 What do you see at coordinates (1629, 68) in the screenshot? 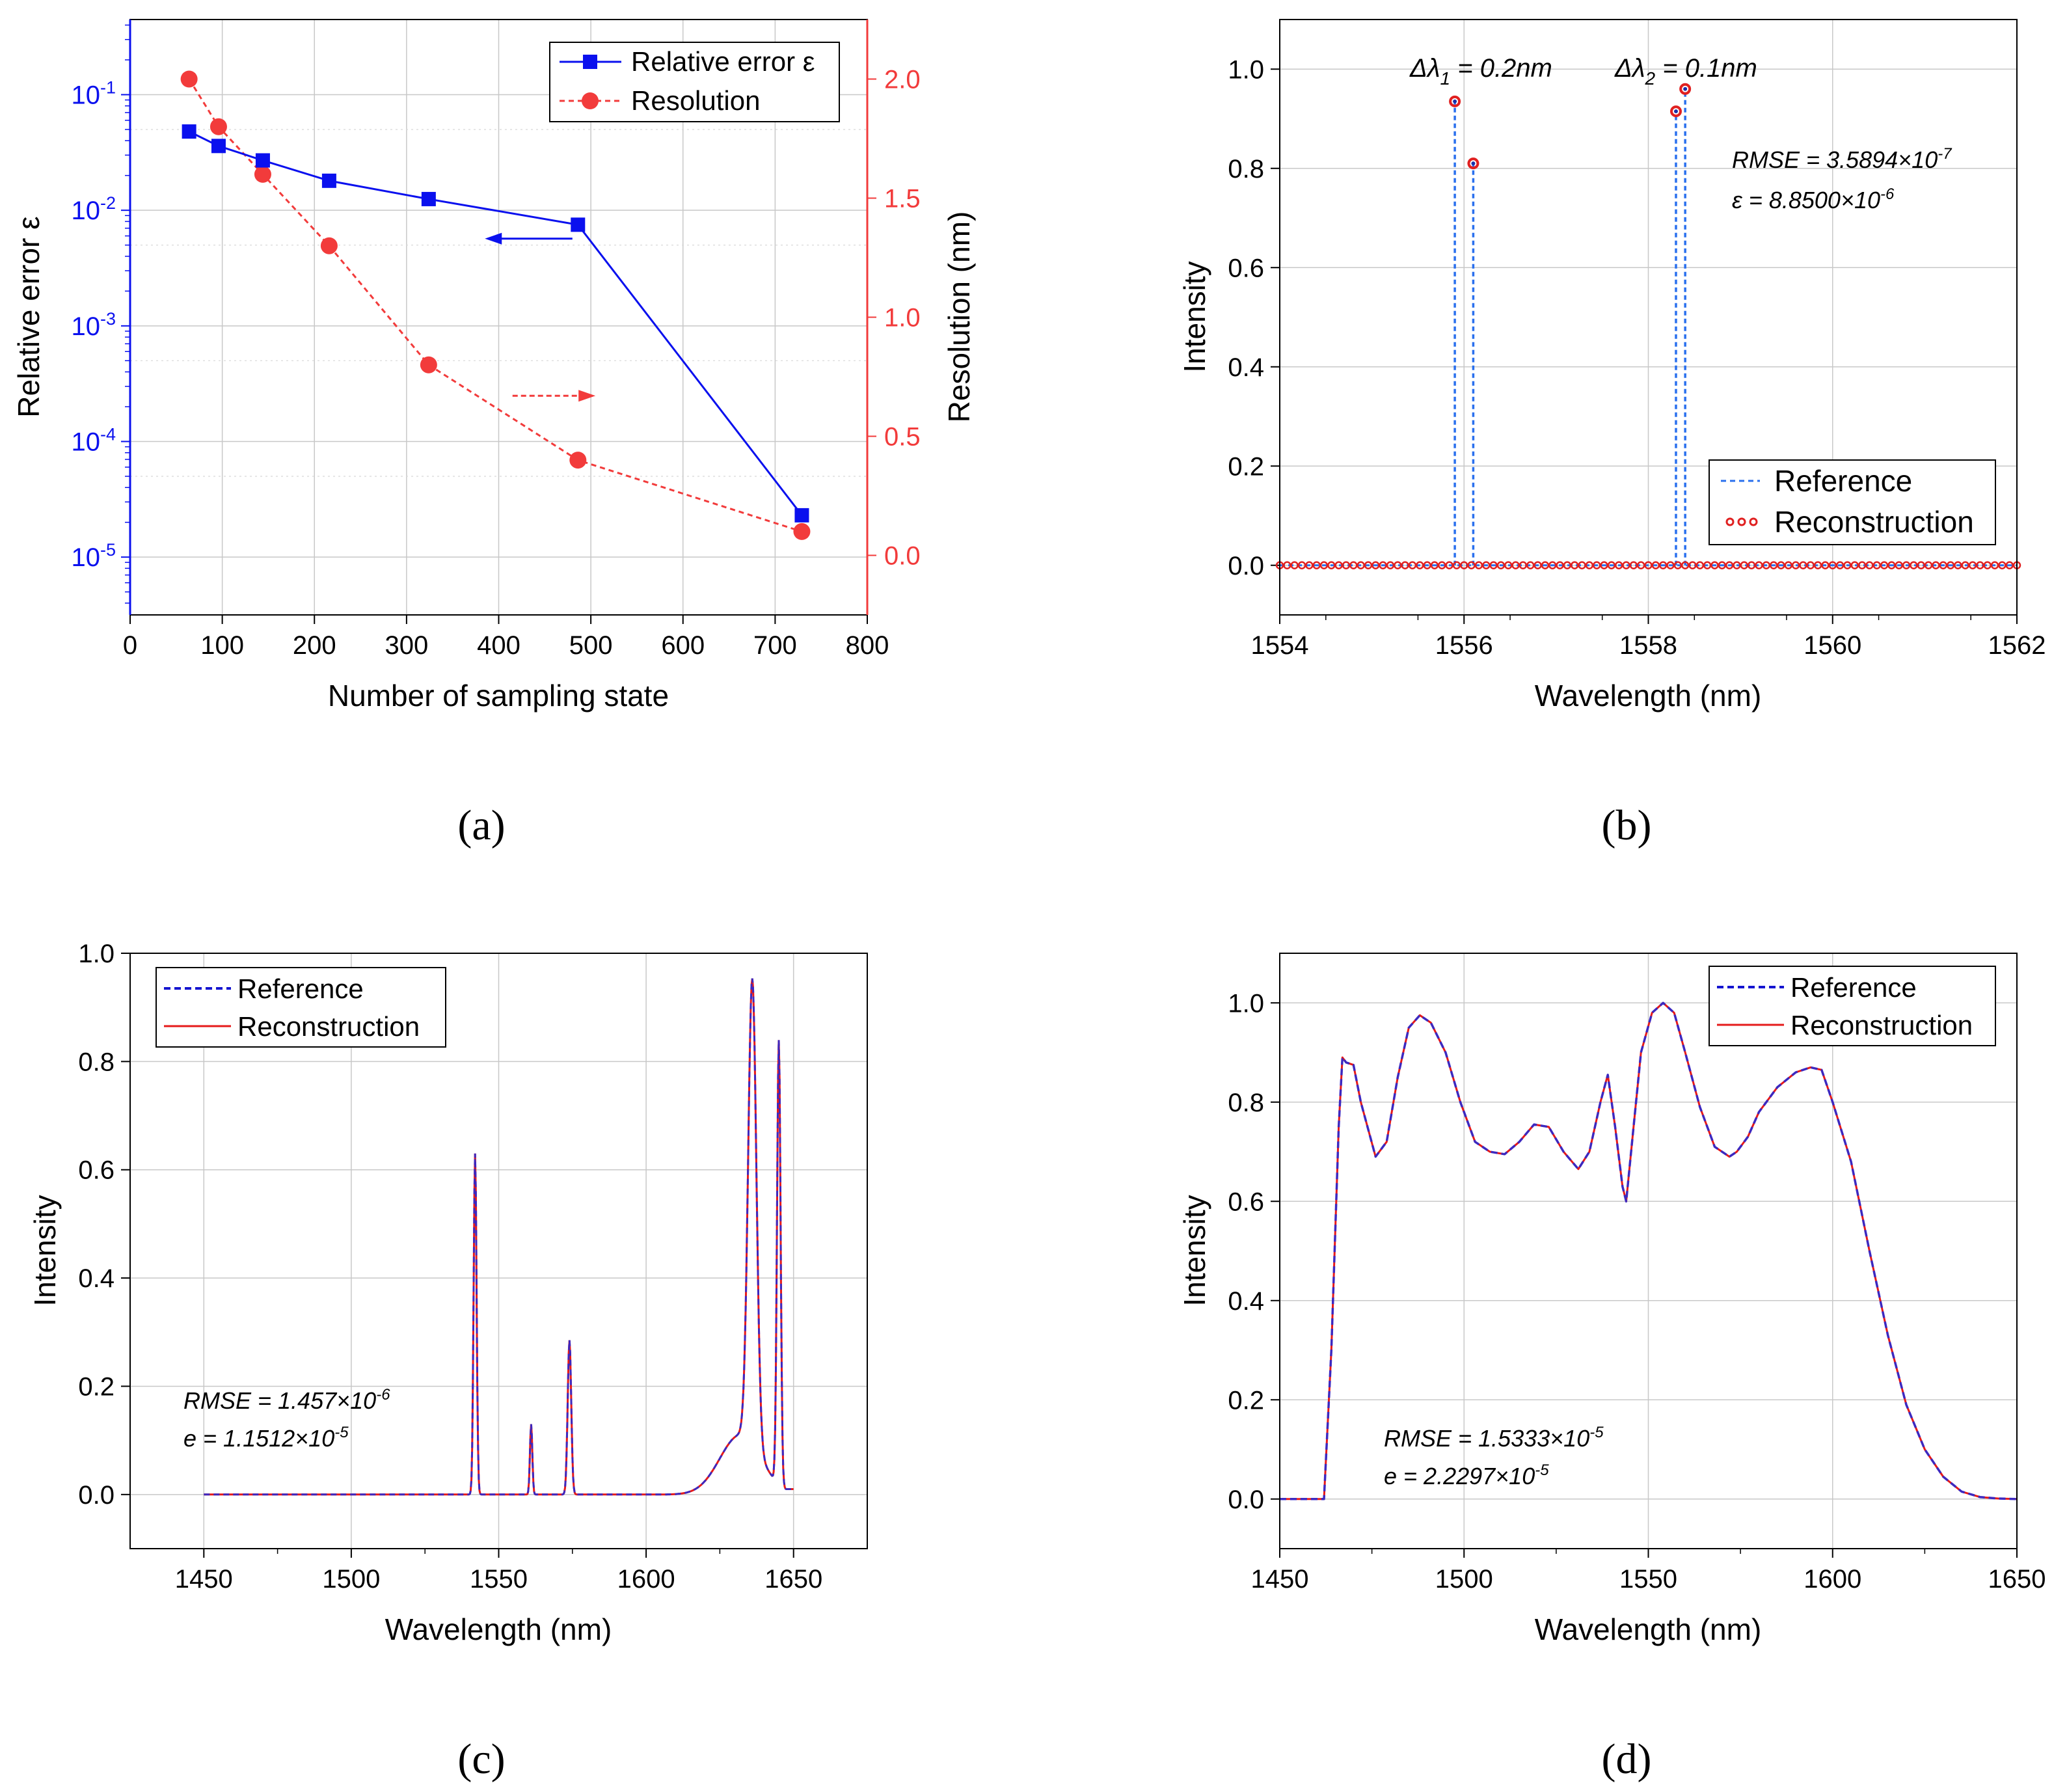
I see `delta2-symbol: Δλ` at bounding box center [1629, 68].